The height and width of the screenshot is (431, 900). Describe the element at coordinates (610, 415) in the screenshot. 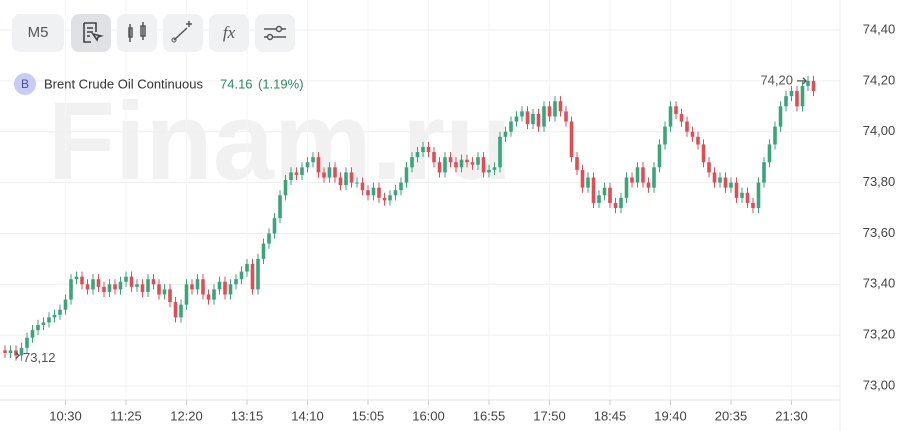

I see `x-tick-label: 18:45` at that location.